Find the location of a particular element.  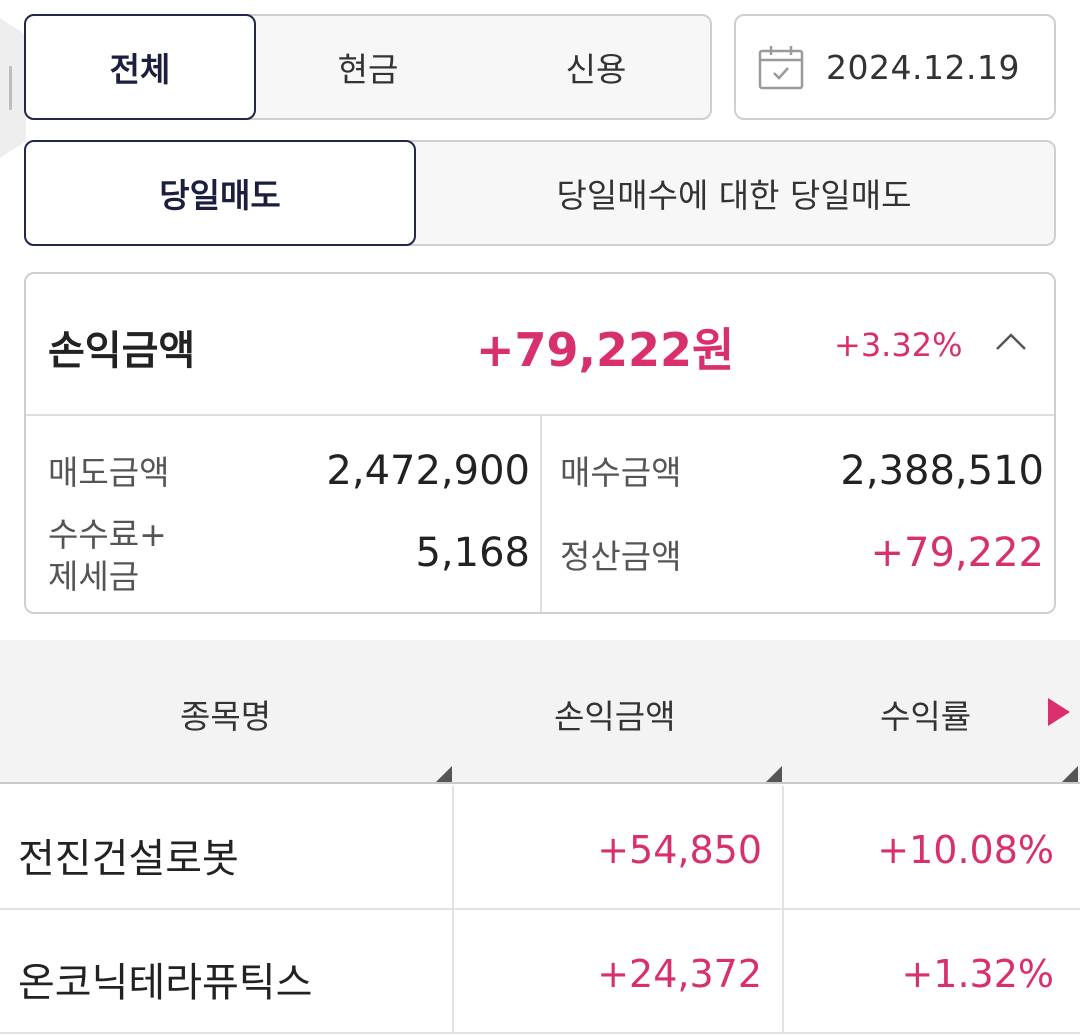

settlement-label: 정산금액 is located at coordinates (621, 556).